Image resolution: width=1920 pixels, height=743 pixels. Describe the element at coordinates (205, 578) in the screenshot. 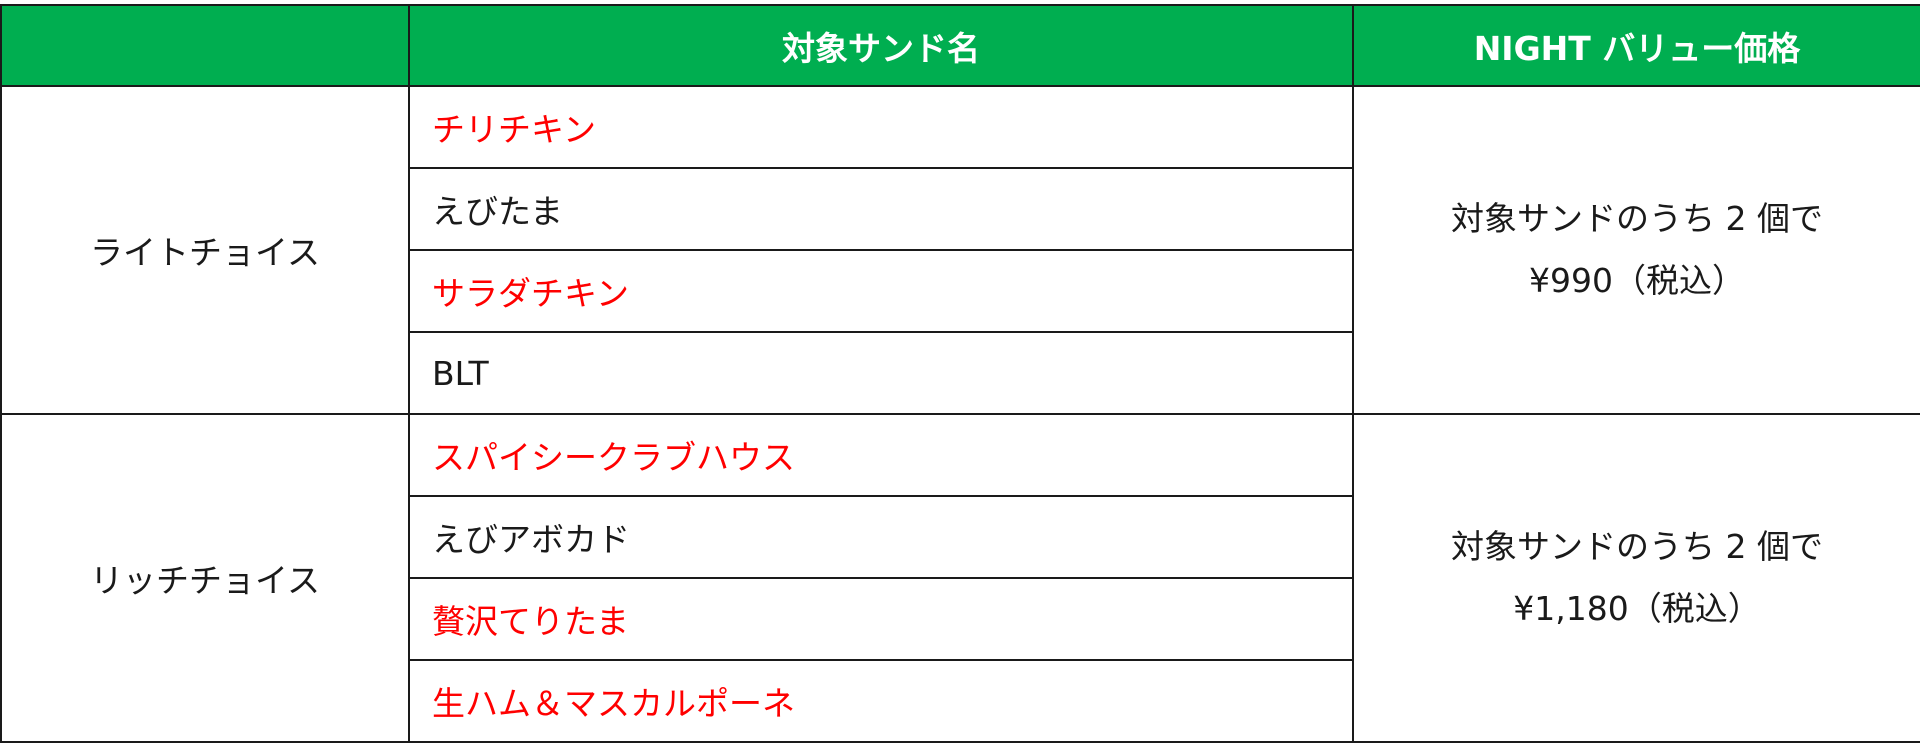

I see `category-cell: リッチチョイス` at that location.